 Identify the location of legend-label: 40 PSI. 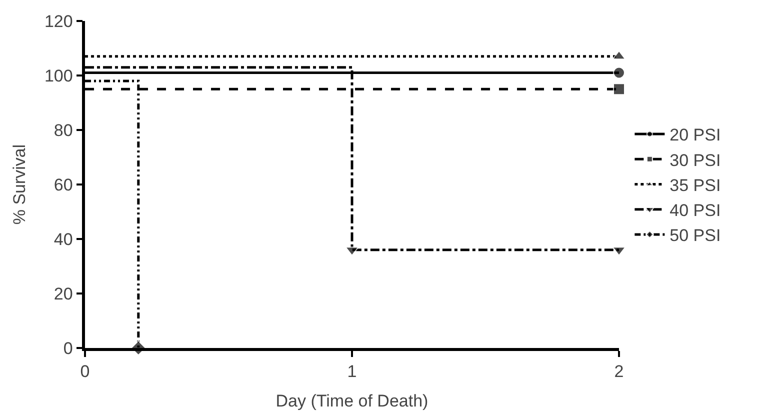
(695, 210).